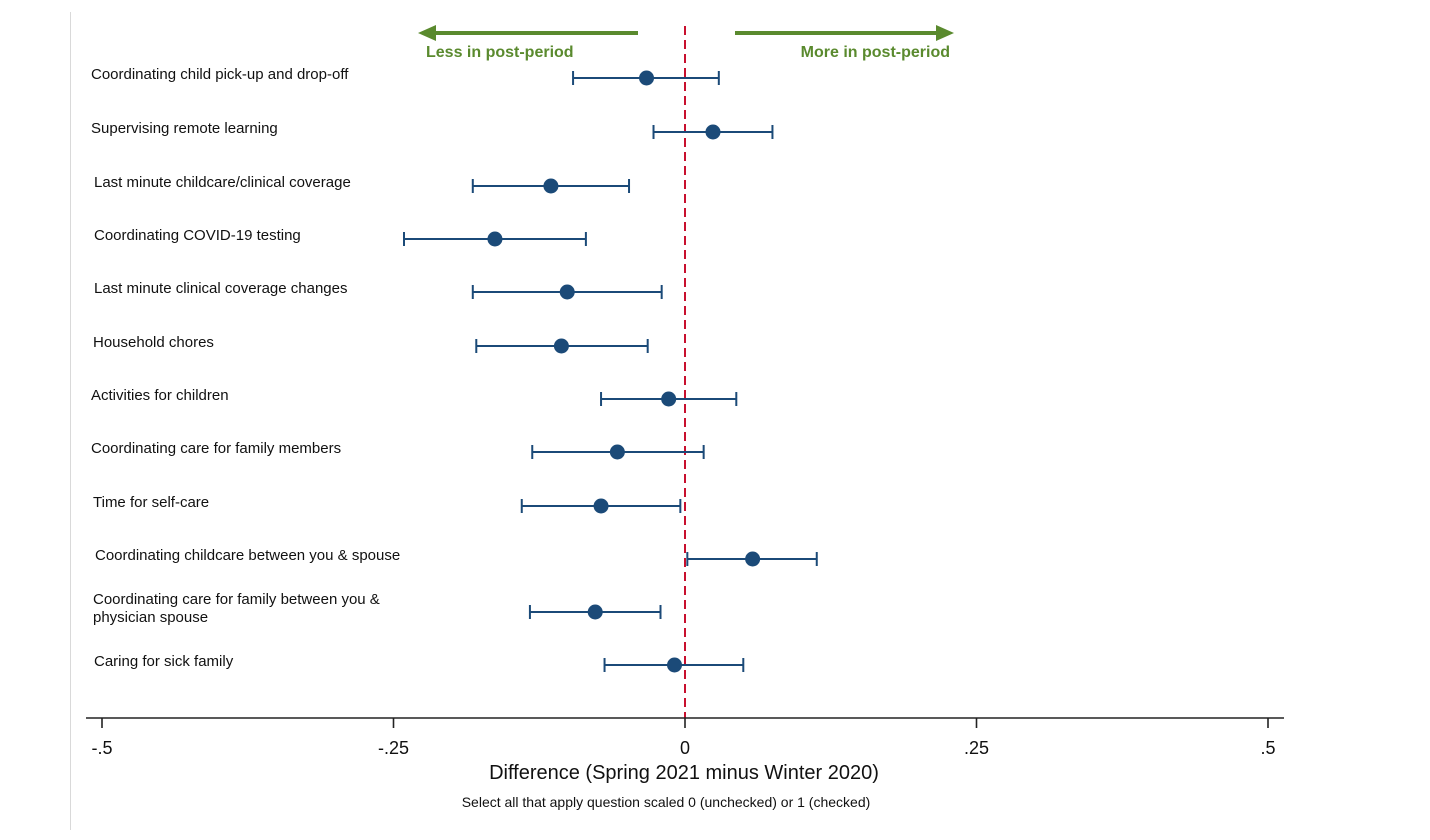  I want to click on category-label: Coordinating child pick-up and drop-off, so click(220, 74).